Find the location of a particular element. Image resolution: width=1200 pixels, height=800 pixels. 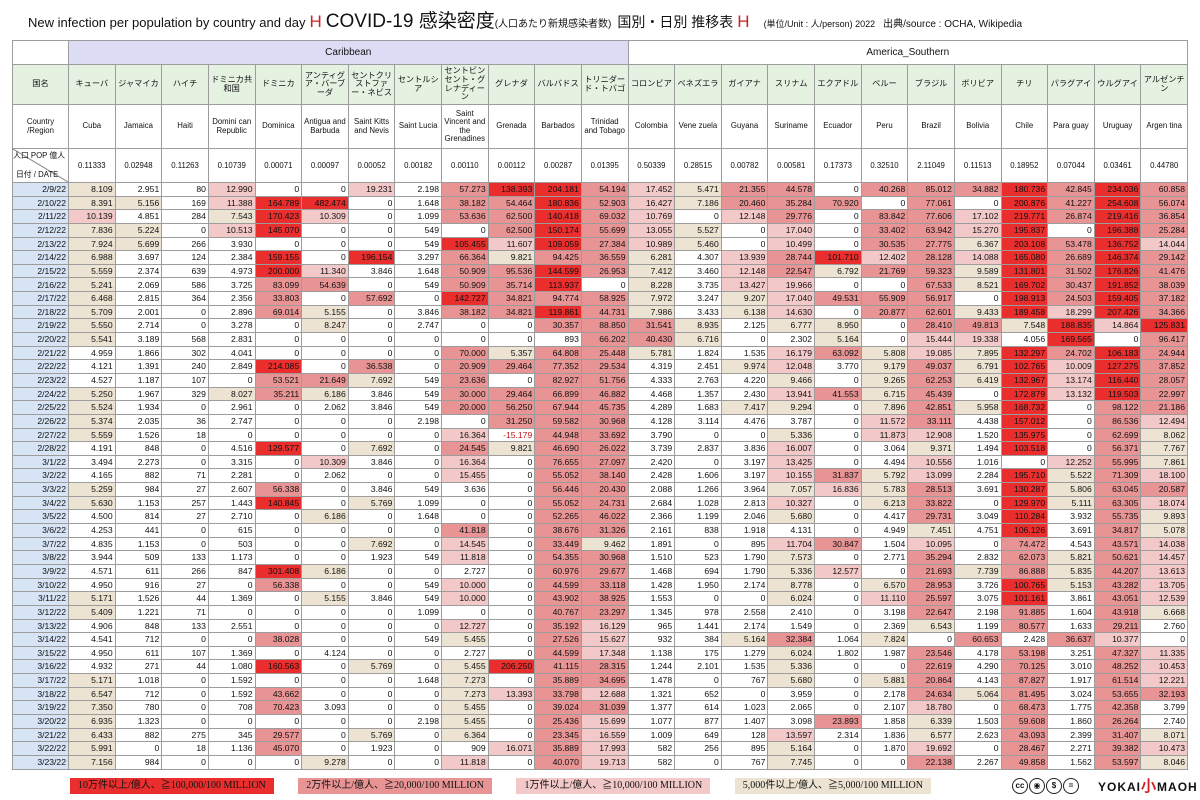

value-cell: 59.608 is located at coordinates (1024, 721).